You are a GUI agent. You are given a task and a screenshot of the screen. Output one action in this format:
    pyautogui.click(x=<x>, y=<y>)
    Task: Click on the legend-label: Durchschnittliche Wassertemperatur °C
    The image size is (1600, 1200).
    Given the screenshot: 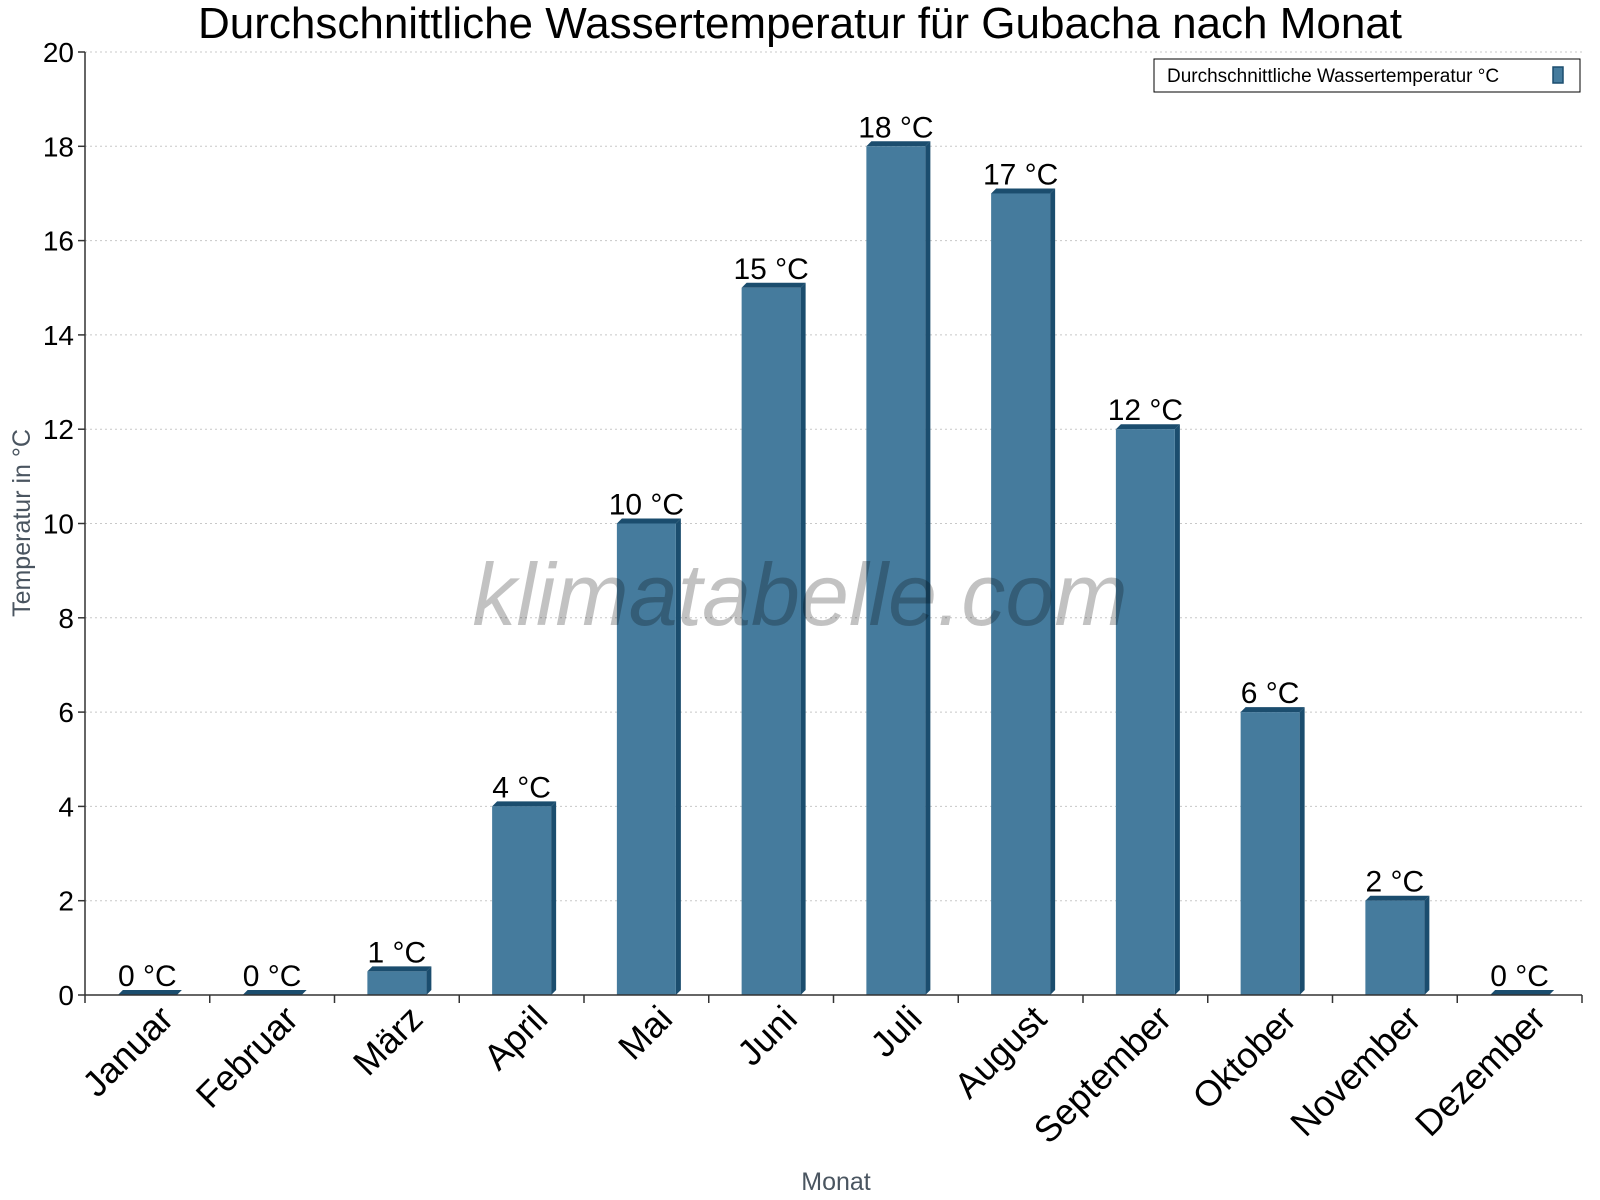 What is the action you would take?
    pyautogui.click(x=1333, y=76)
    